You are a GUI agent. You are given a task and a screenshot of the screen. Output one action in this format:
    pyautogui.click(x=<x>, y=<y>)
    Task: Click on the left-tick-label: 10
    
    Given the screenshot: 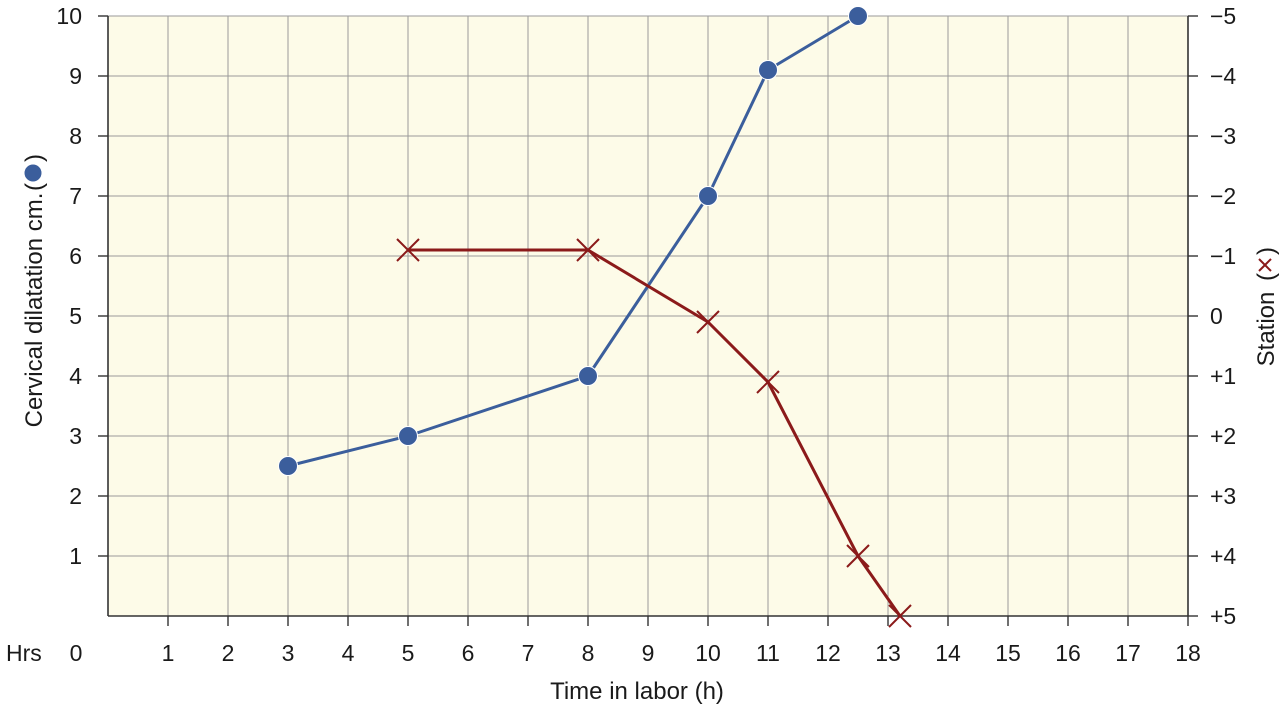 What is the action you would take?
    pyautogui.click(x=69, y=16)
    